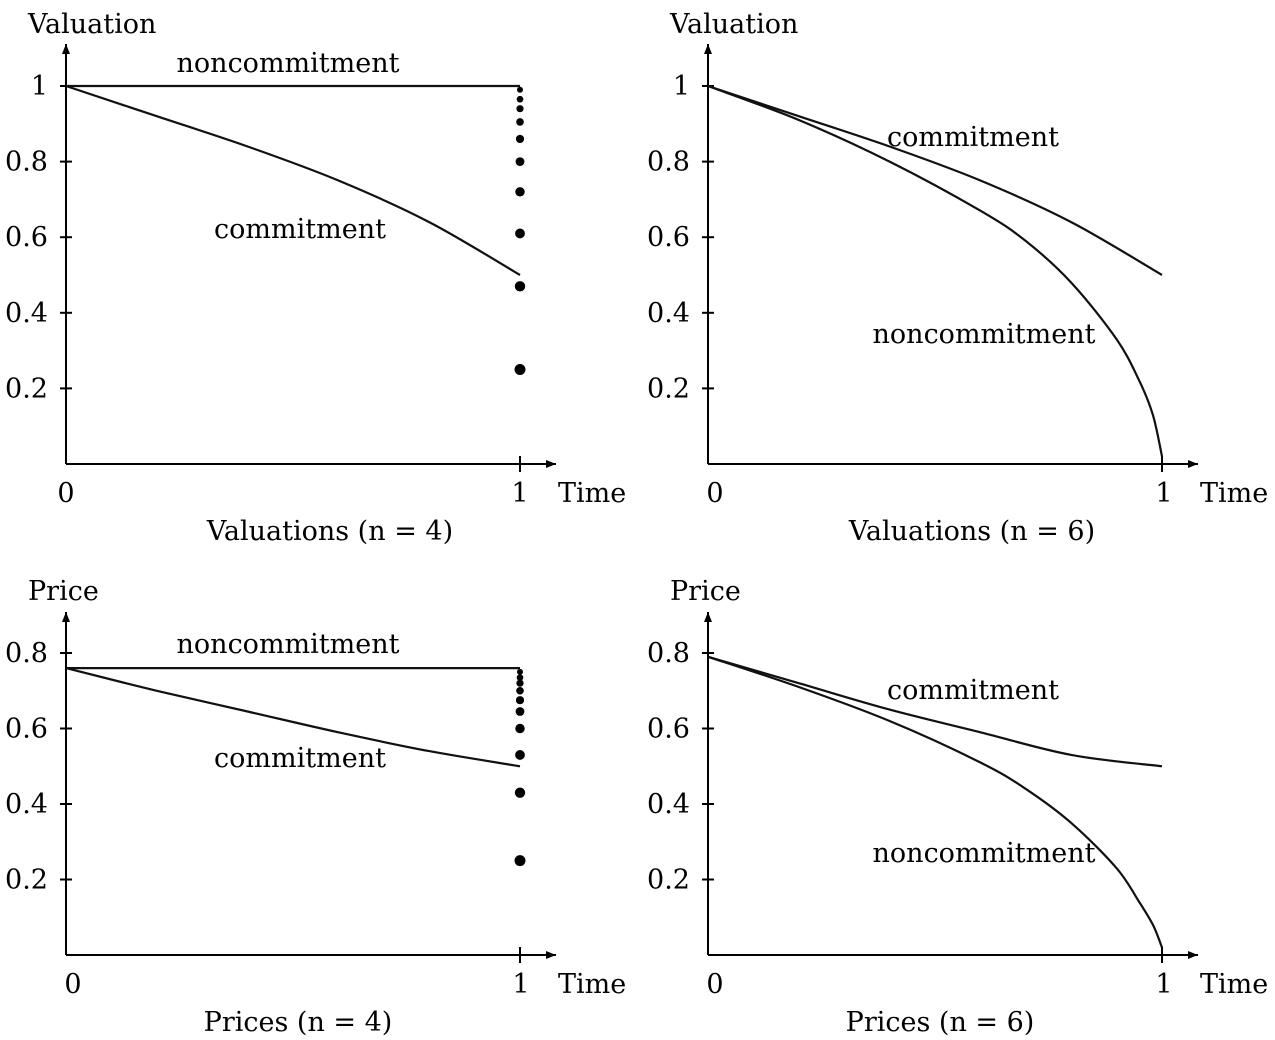 This screenshot has height=1040, width=1275. I want to click on caption-text: Valuations (n = 6), so click(971, 531).